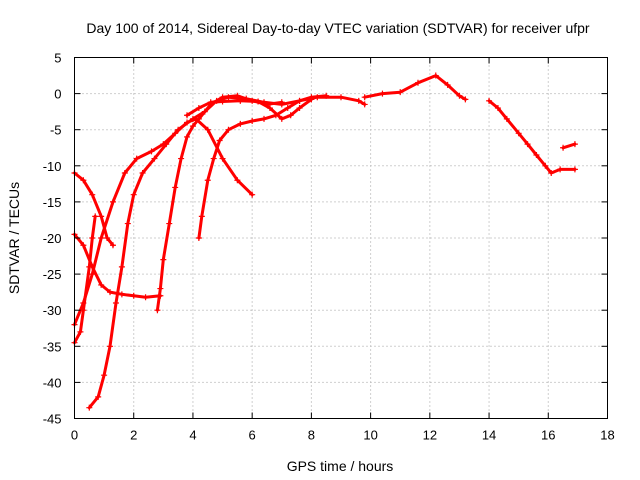 Image resolution: width=640 pixels, height=480 pixels. I want to click on y-tick-label: -25, so click(52, 274).